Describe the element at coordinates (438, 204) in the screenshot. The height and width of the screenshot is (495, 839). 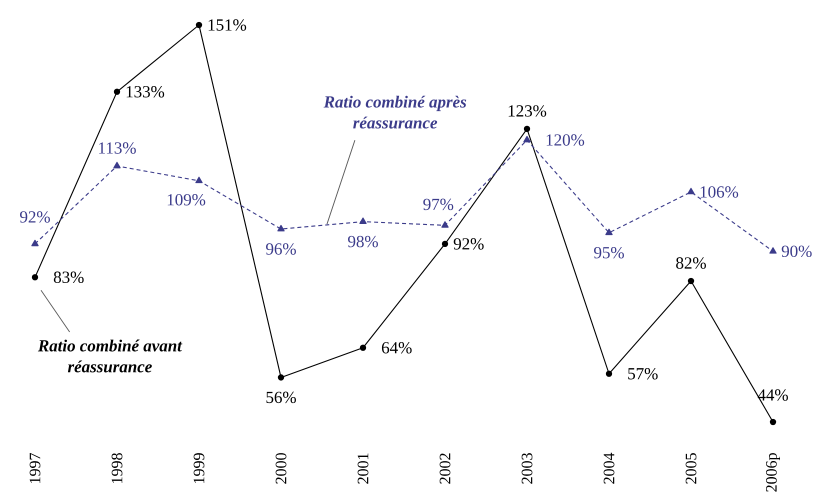
I see `data-label: 97%` at that location.